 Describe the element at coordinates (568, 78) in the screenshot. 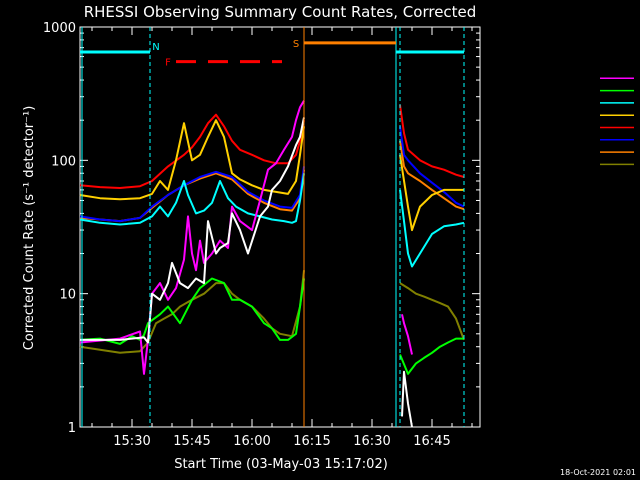

I see `legend-label: 6 - 12 keV` at that location.